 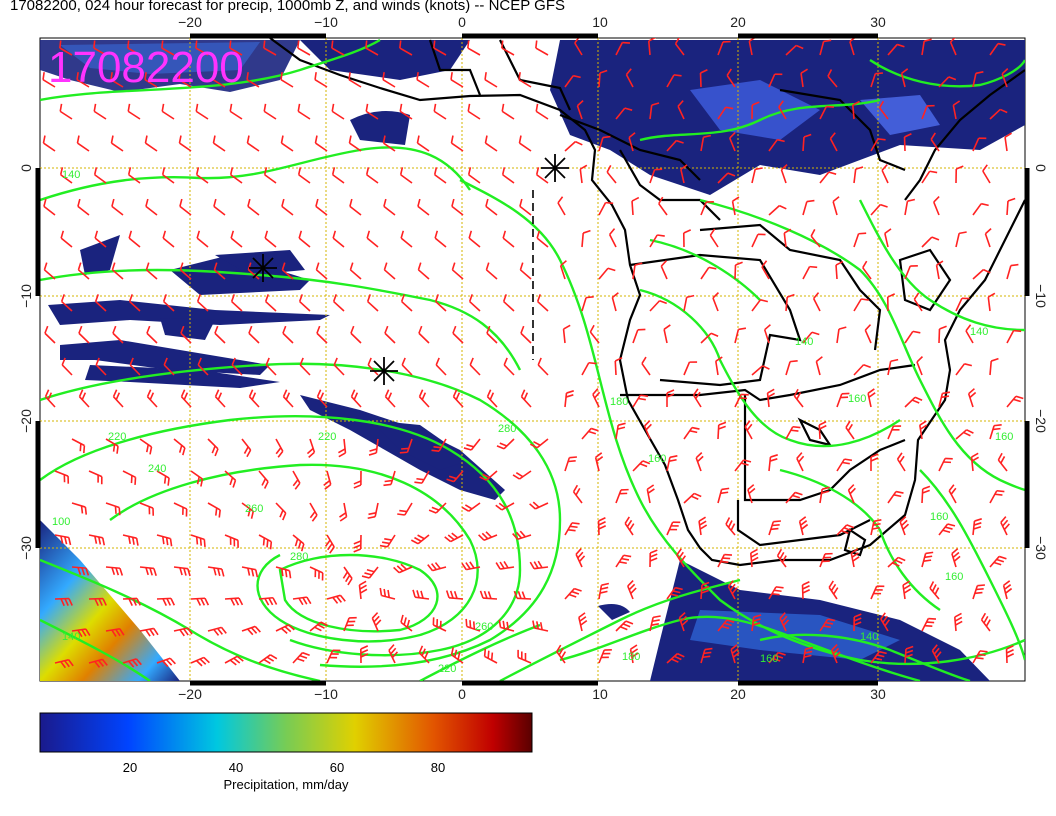 I want to click on contour-label: 160, so click(x=954, y=577).